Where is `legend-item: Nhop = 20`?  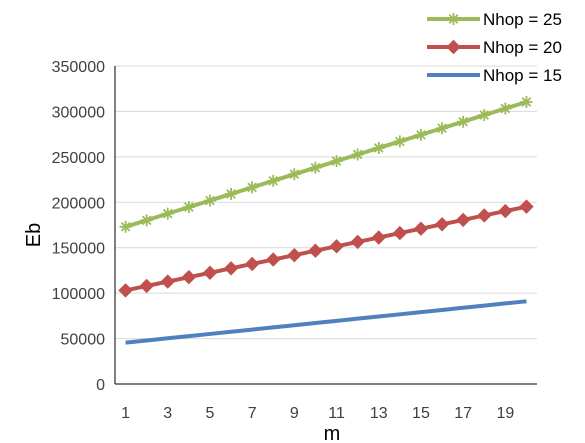 legend-item: Nhop = 20 is located at coordinates (494, 47).